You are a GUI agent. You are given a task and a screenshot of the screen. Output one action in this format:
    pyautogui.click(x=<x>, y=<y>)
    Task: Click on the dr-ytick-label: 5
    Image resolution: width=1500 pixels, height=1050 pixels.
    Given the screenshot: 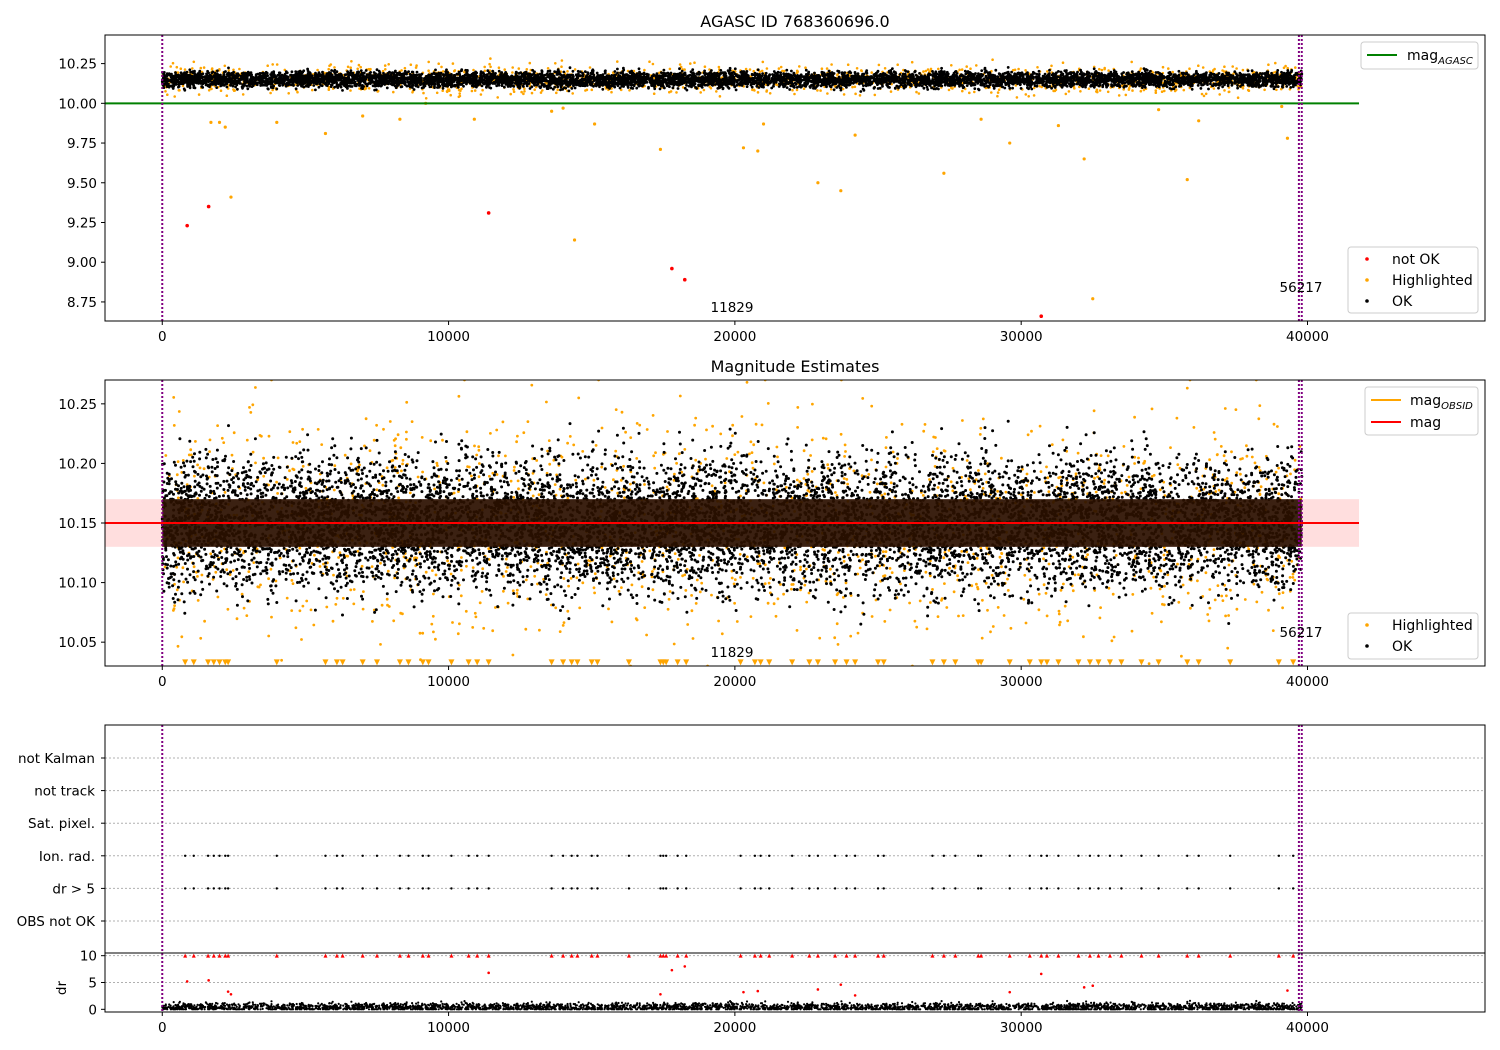 What is the action you would take?
    pyautogui.click(x=92, y=984)
    